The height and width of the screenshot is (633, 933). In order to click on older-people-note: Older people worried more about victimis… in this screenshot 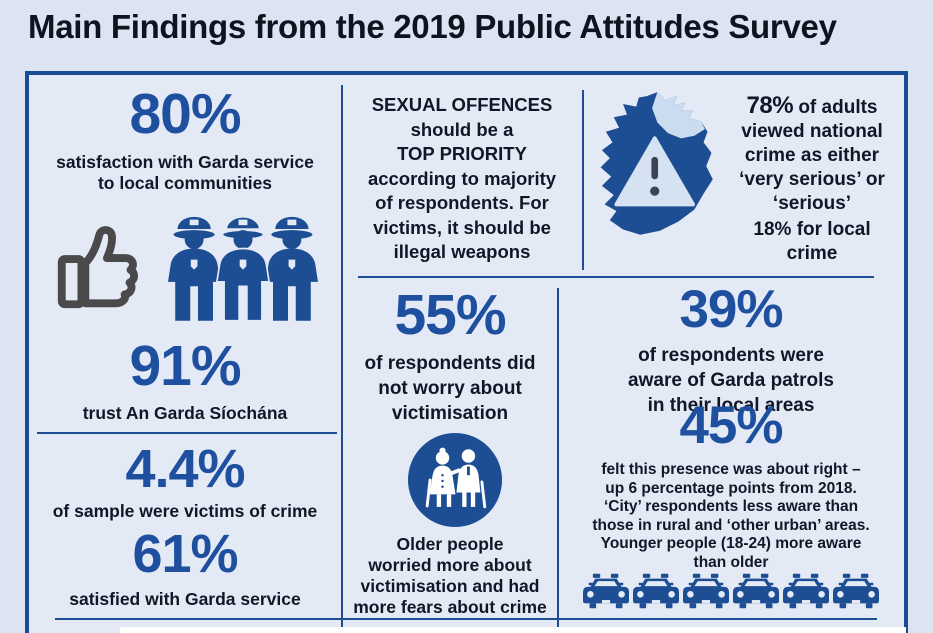, I will do `click(450, 575)`.